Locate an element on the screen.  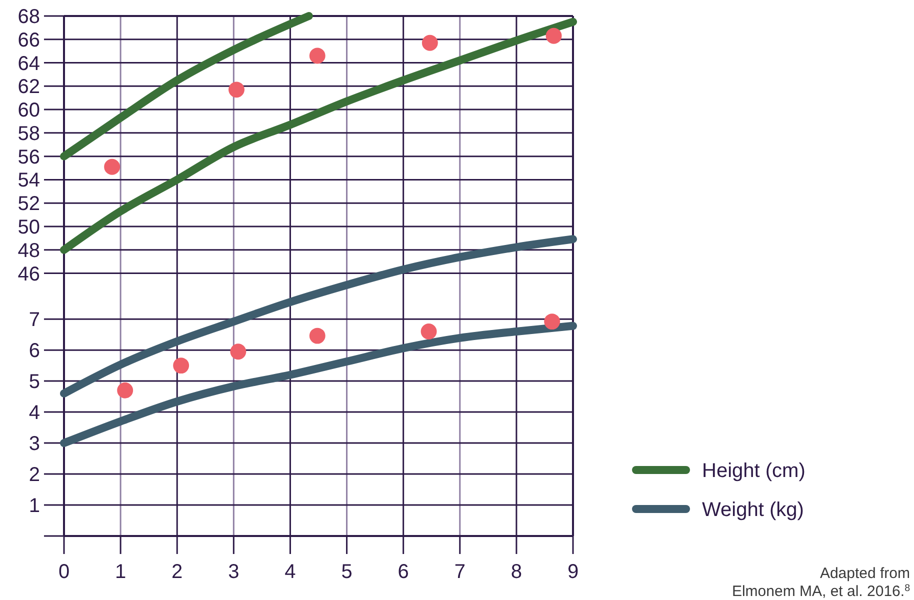
y-tick-label: 46 is located at coordinates (29, 274).